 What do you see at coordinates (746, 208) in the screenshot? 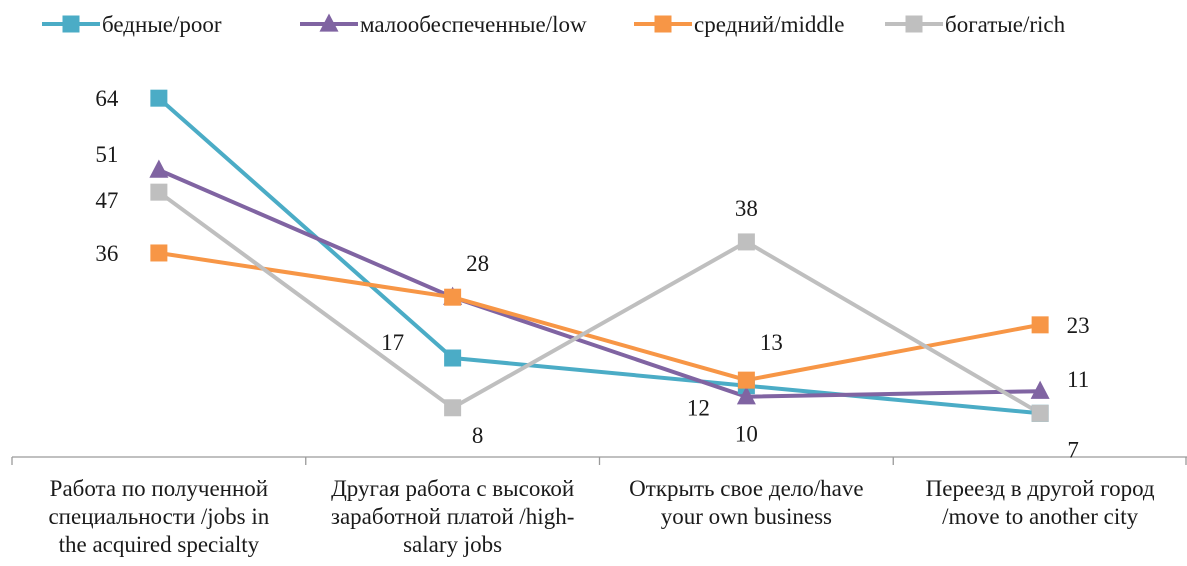
I see `data-label: 38` at bounding box center [746, 208].